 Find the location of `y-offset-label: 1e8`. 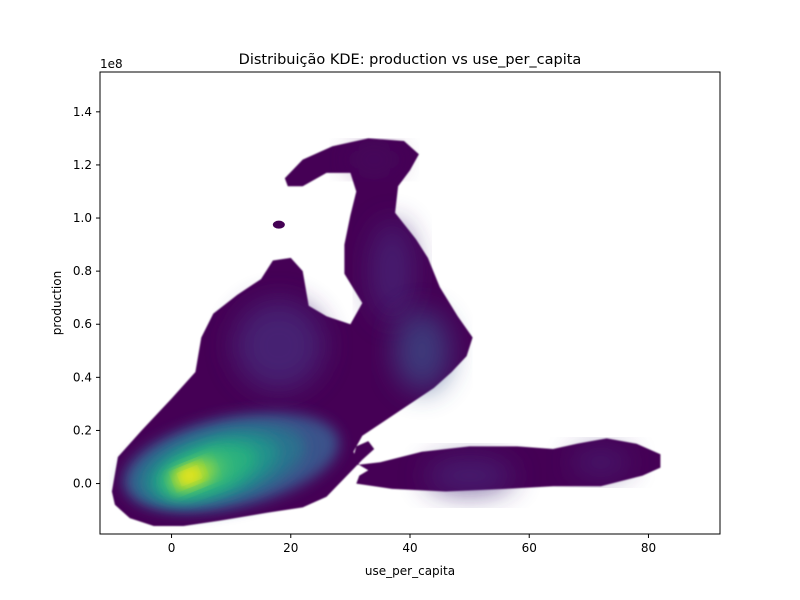

y-offset-label: 1e8 is located at coordinates (111, 64).